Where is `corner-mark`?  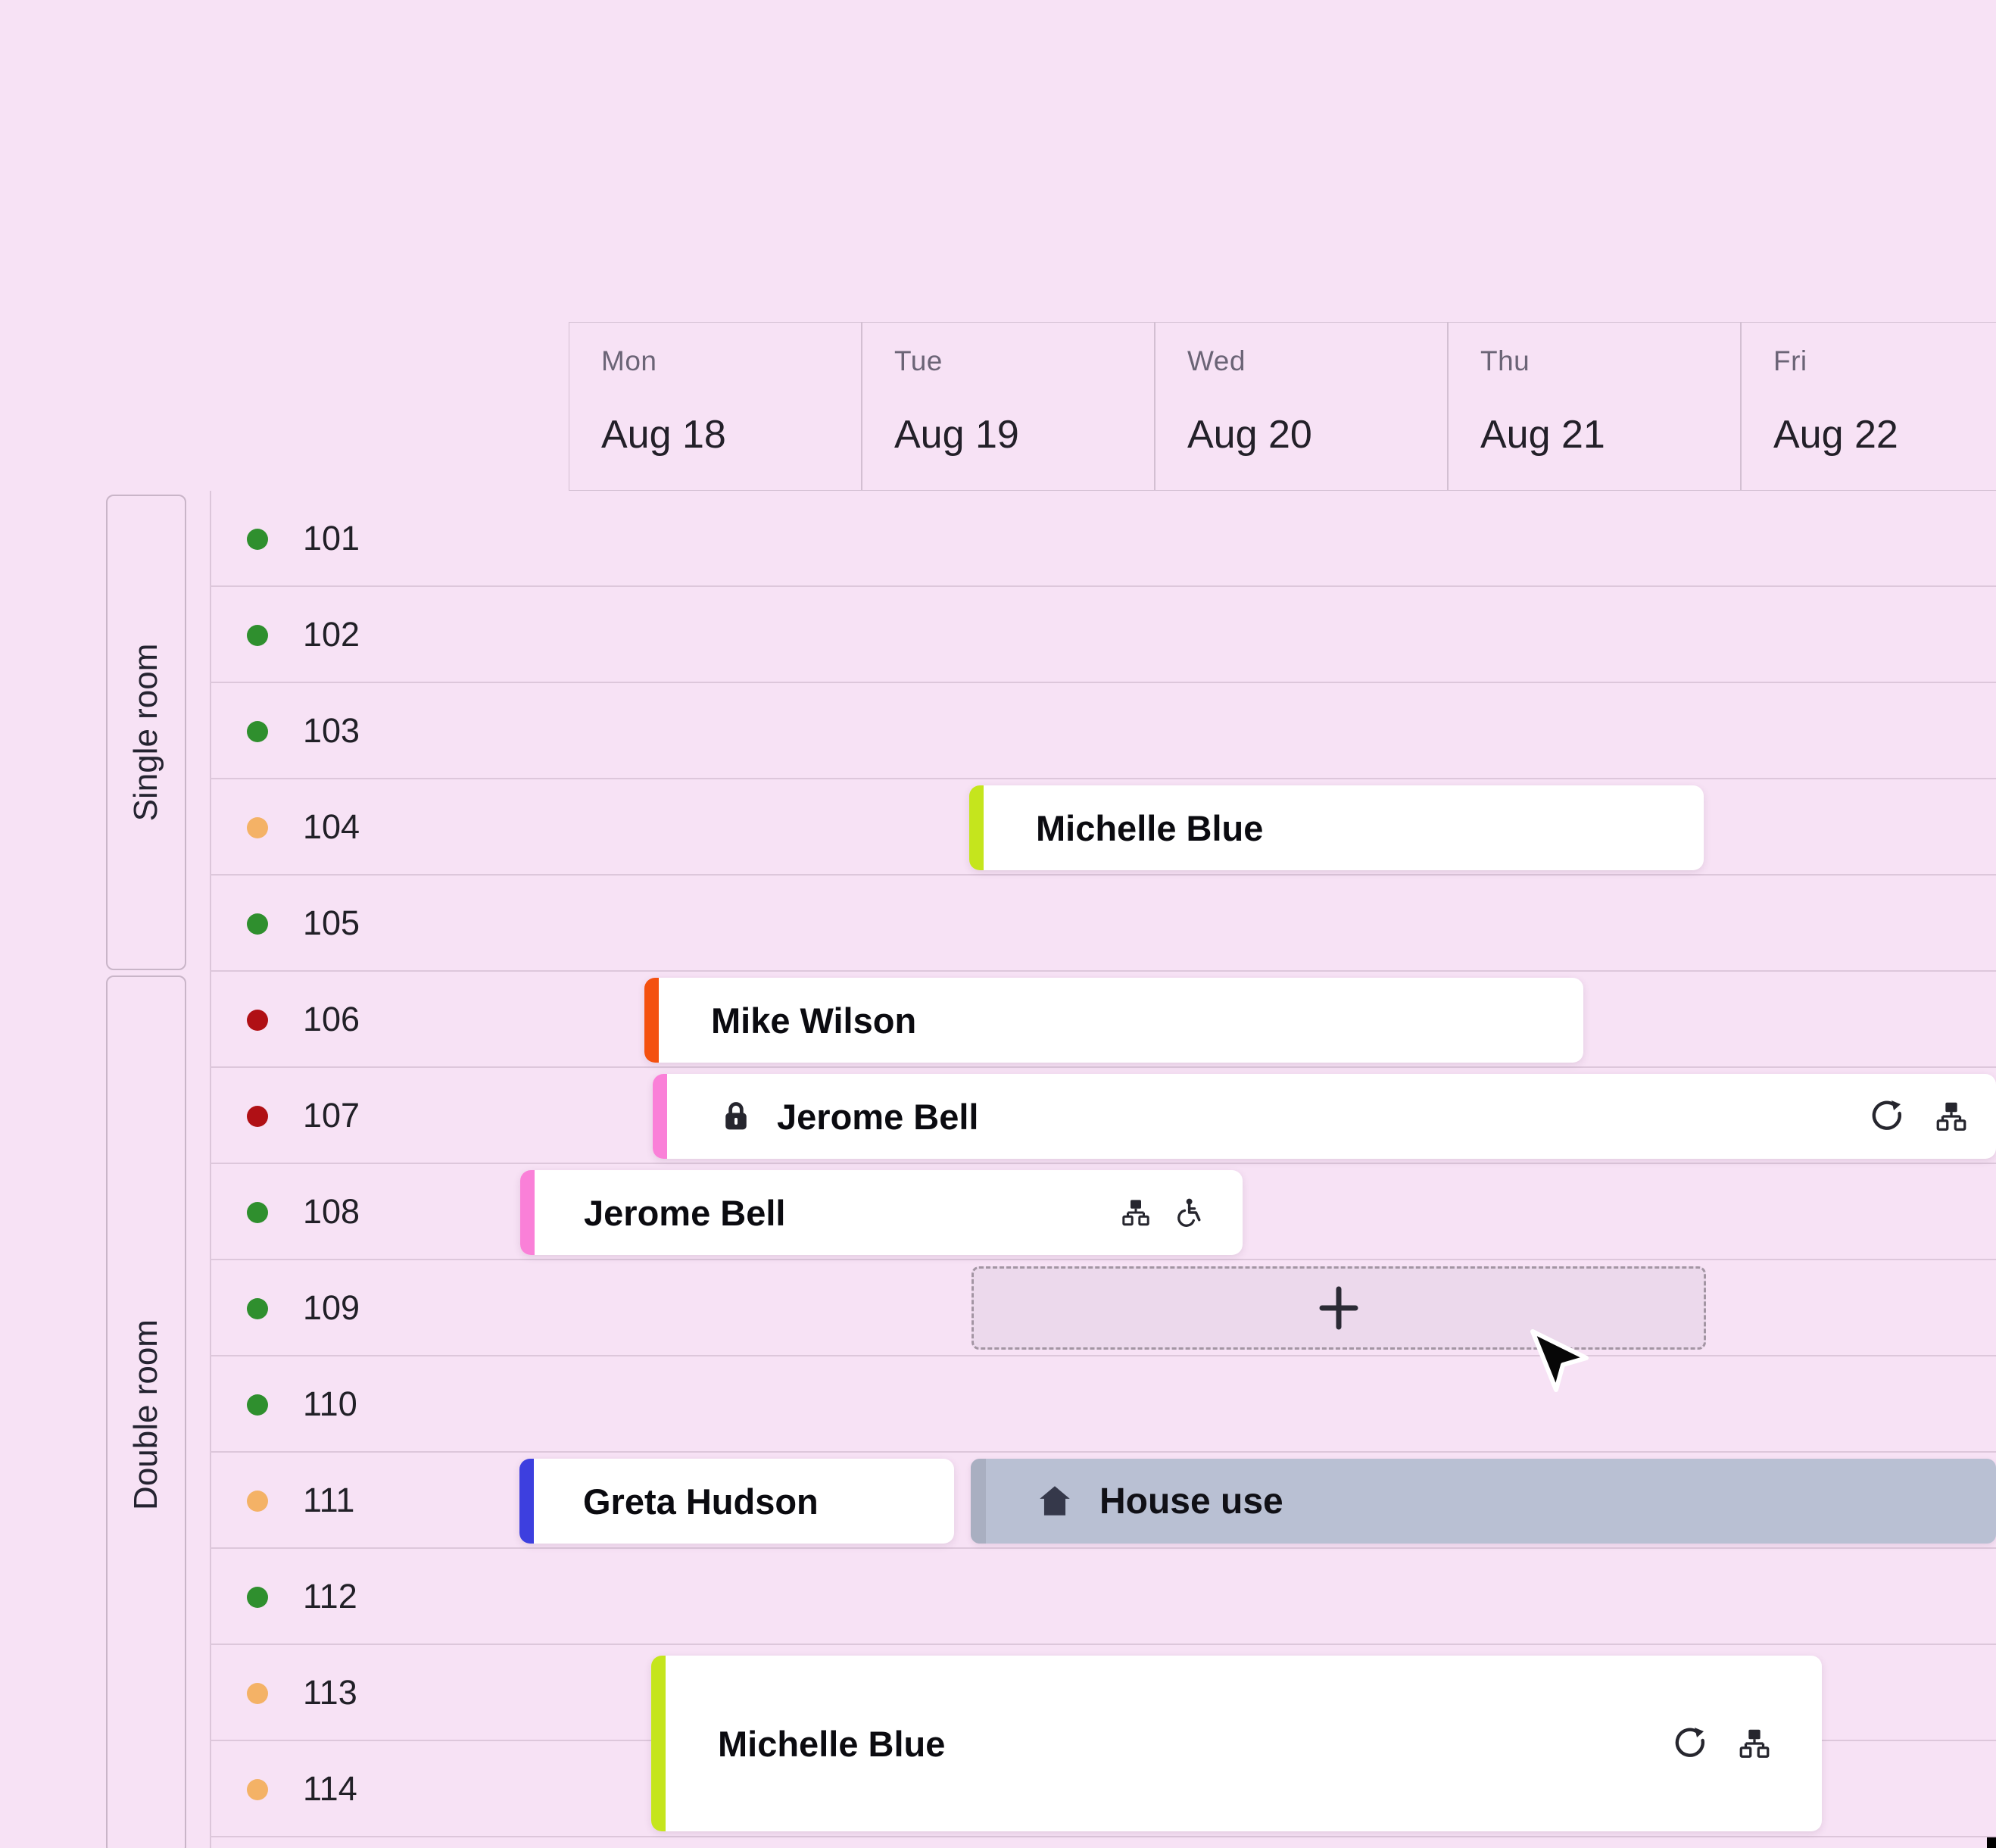 corner-mark is located at coordinates (1992, 1843).